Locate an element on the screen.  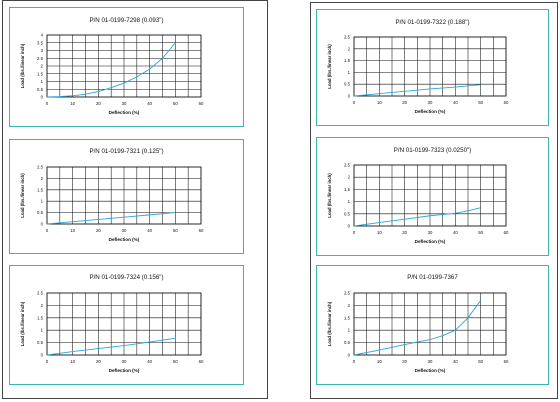
chart-title: P/N 01-0199-7324 (0.156") is located at coordinates (126, 277).